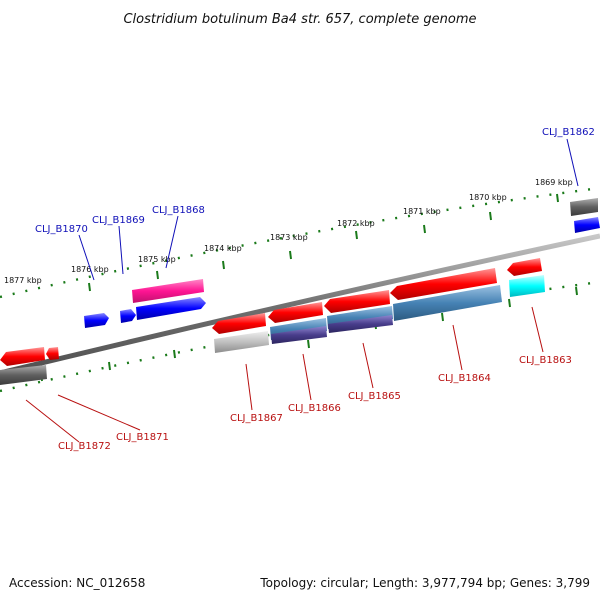 This screenshot has width=600, height=600. I want to click on accession-text: Accession: NC_012658, so click(77, 583).